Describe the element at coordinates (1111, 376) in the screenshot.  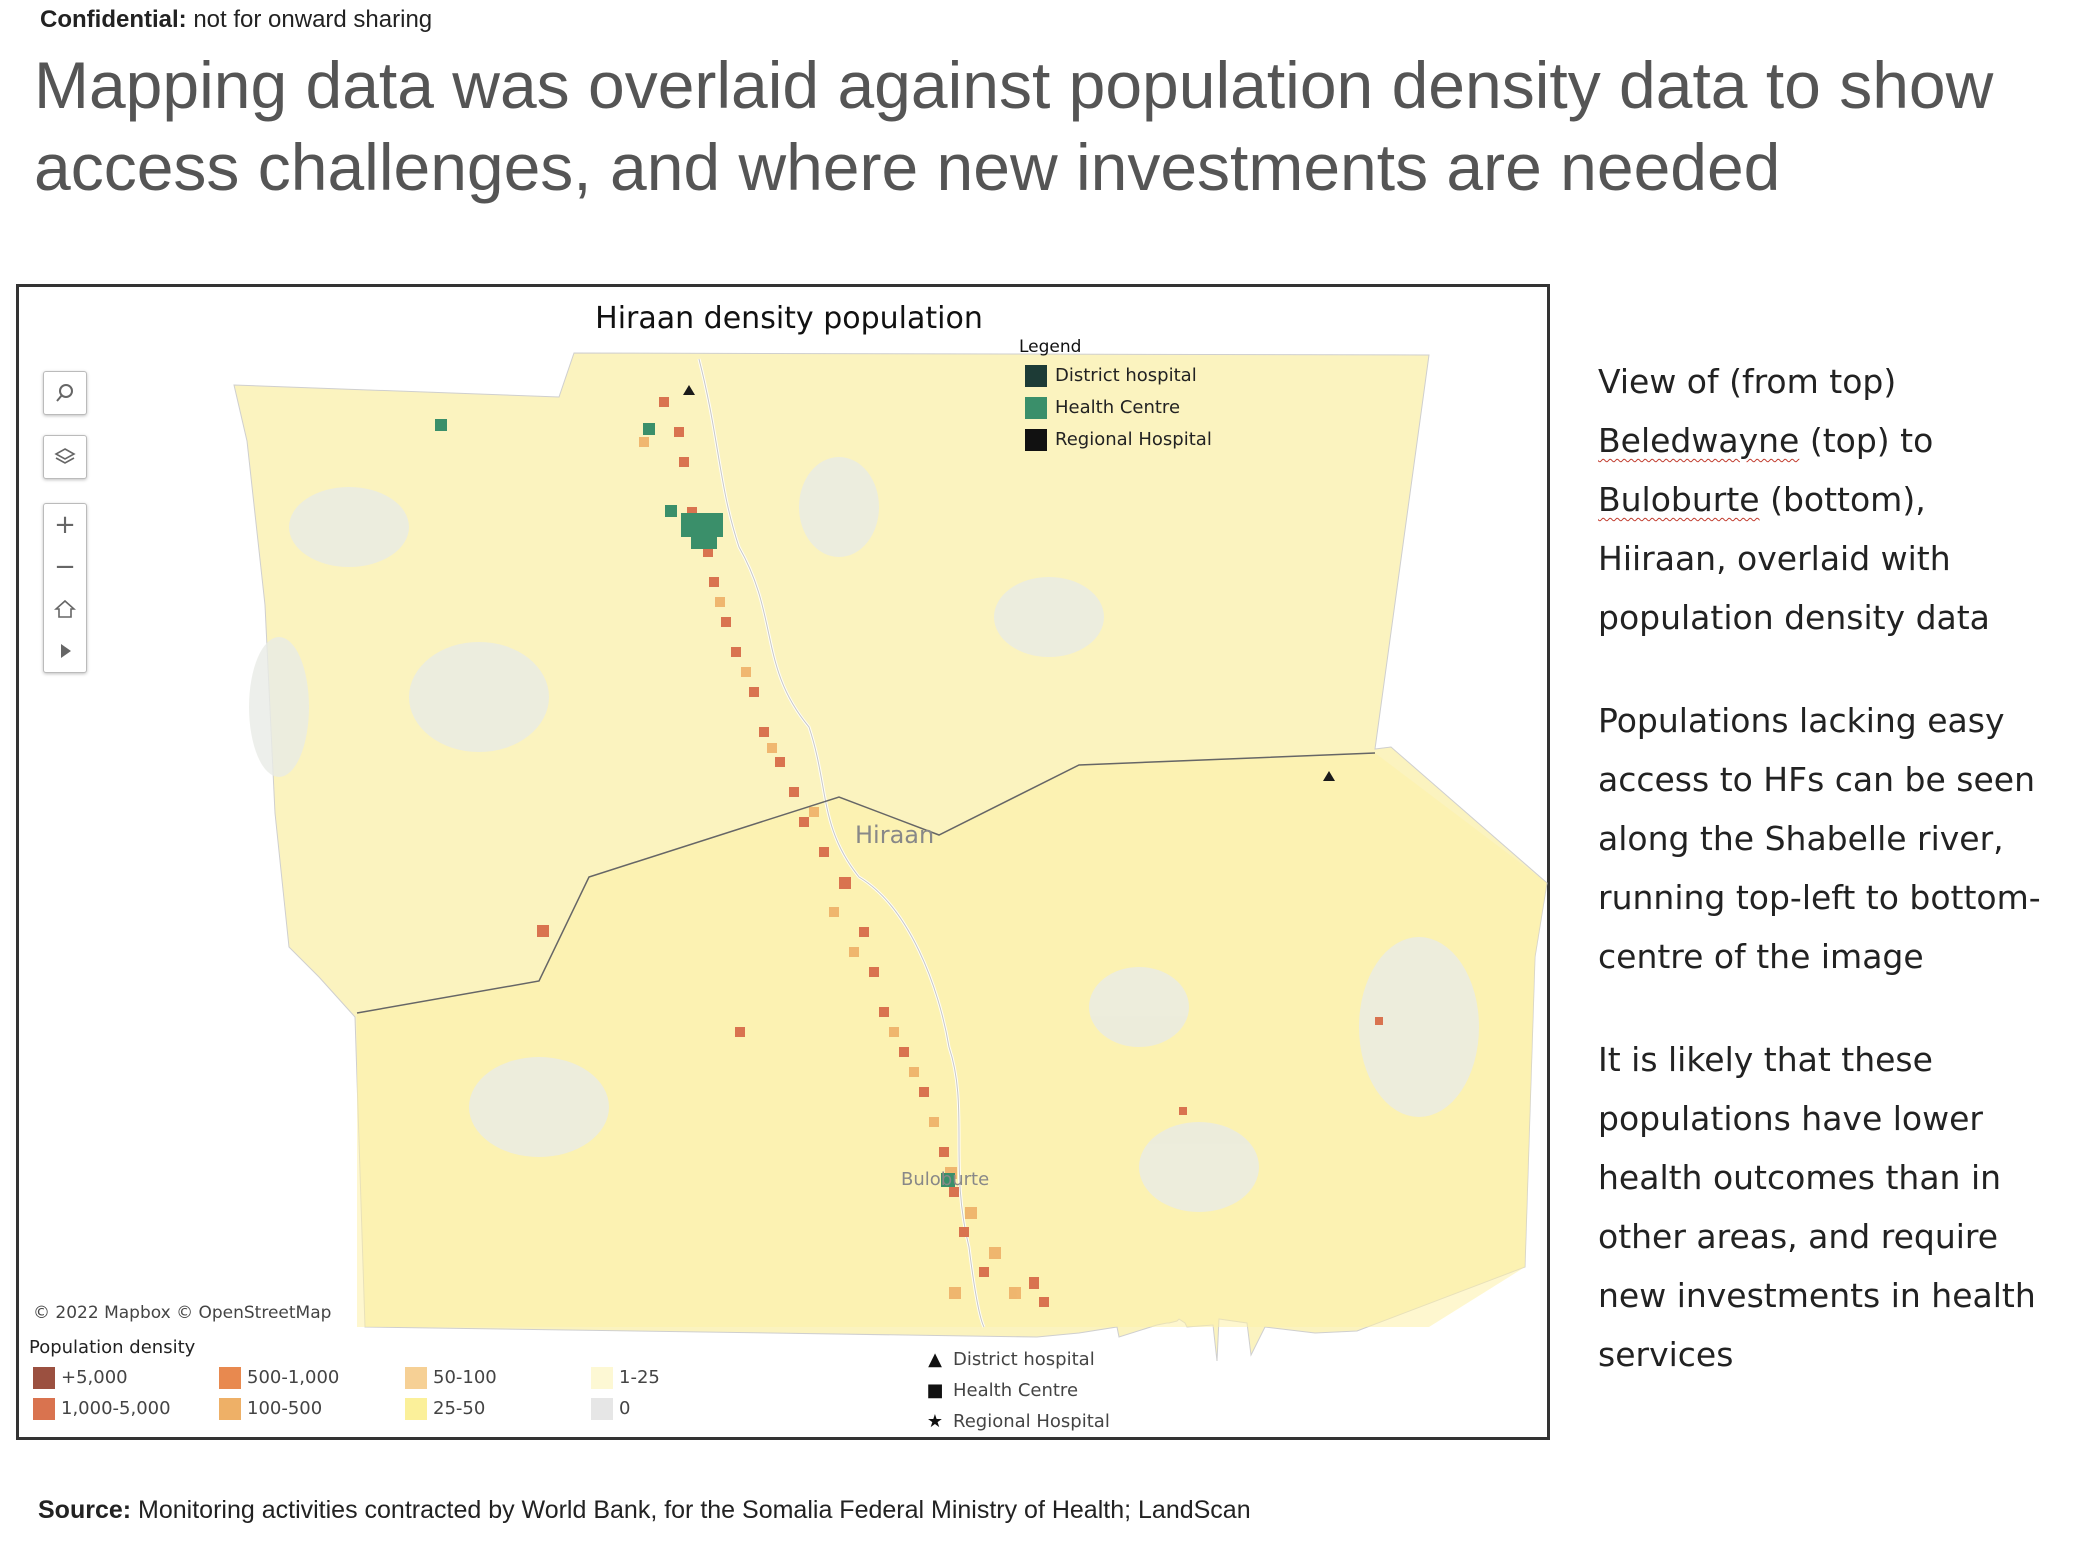
I see `inset-legend-item: District hospital` at that location.